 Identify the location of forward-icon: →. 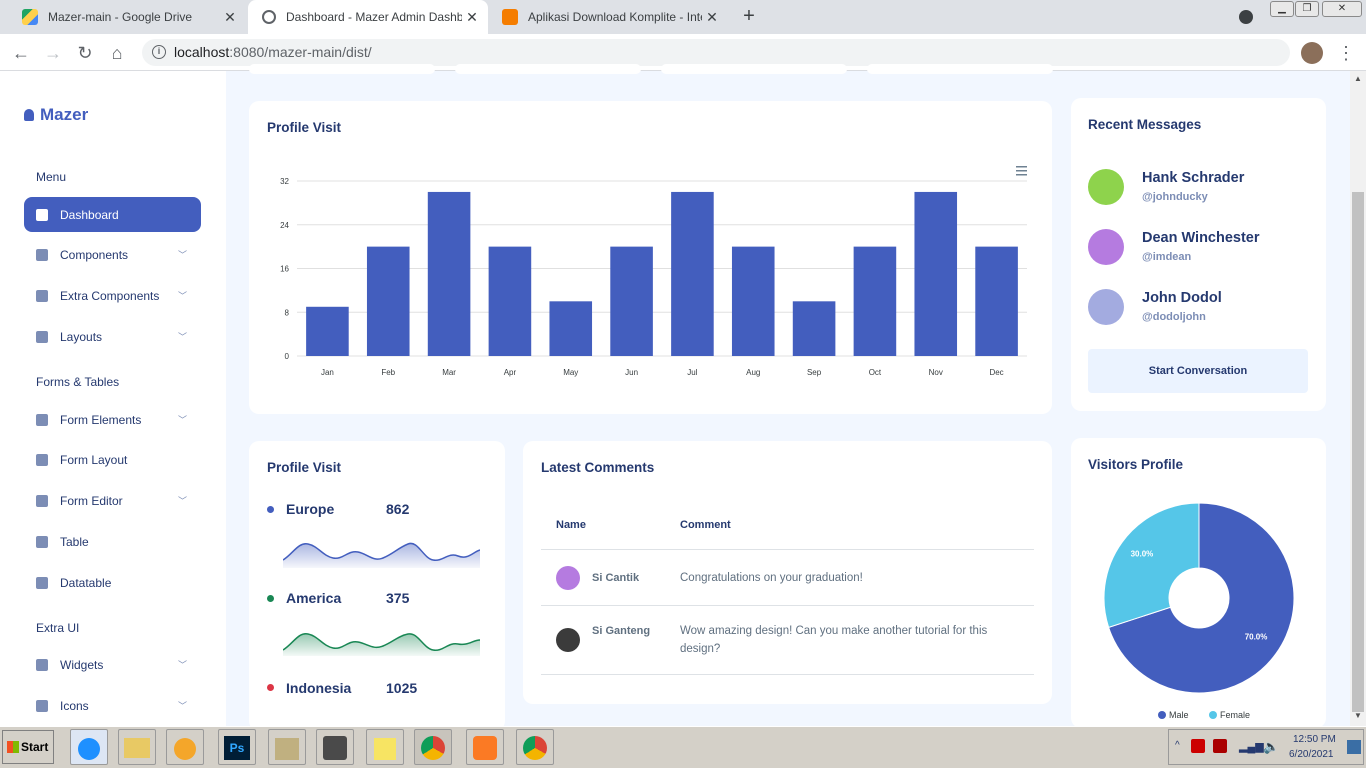
(53, 53).